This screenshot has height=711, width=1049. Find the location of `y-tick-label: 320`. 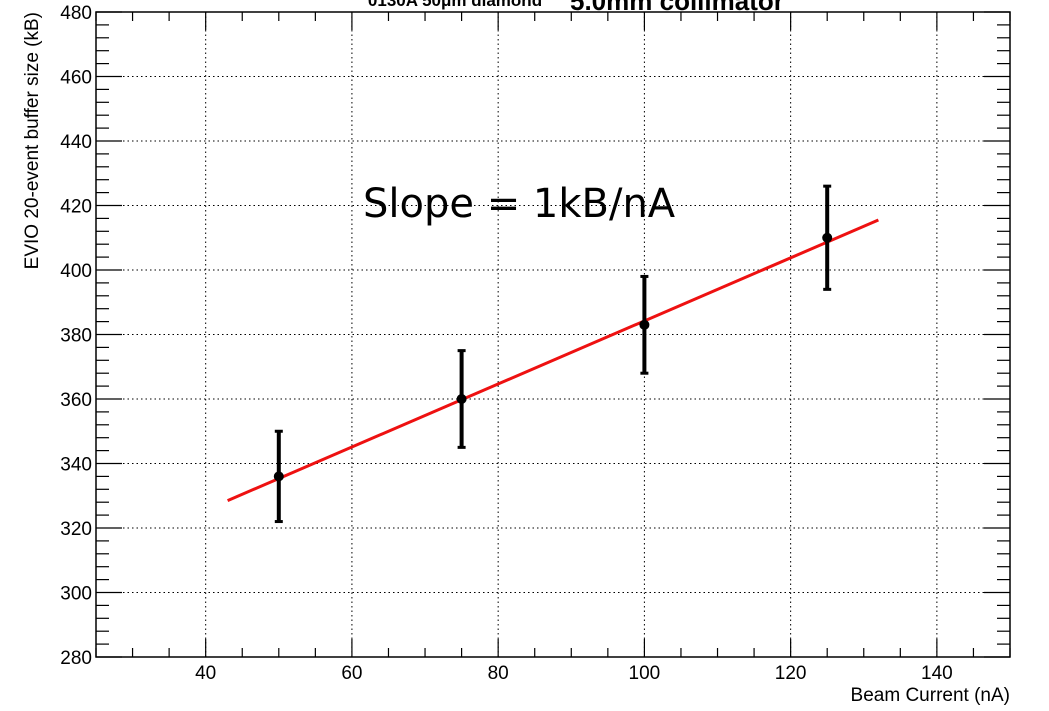

y-tick-label: 320 is located at coordinates (76, 529).